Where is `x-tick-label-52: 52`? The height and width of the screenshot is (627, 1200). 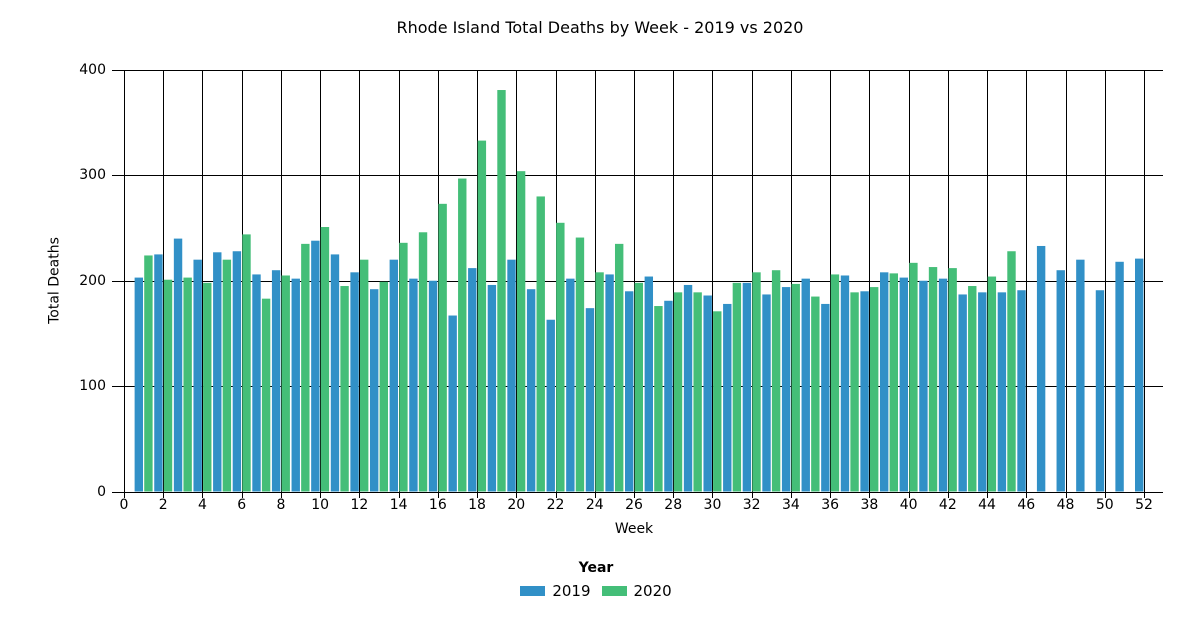 x-tick-label-52: 52 is located at coordinates (1144, 505).